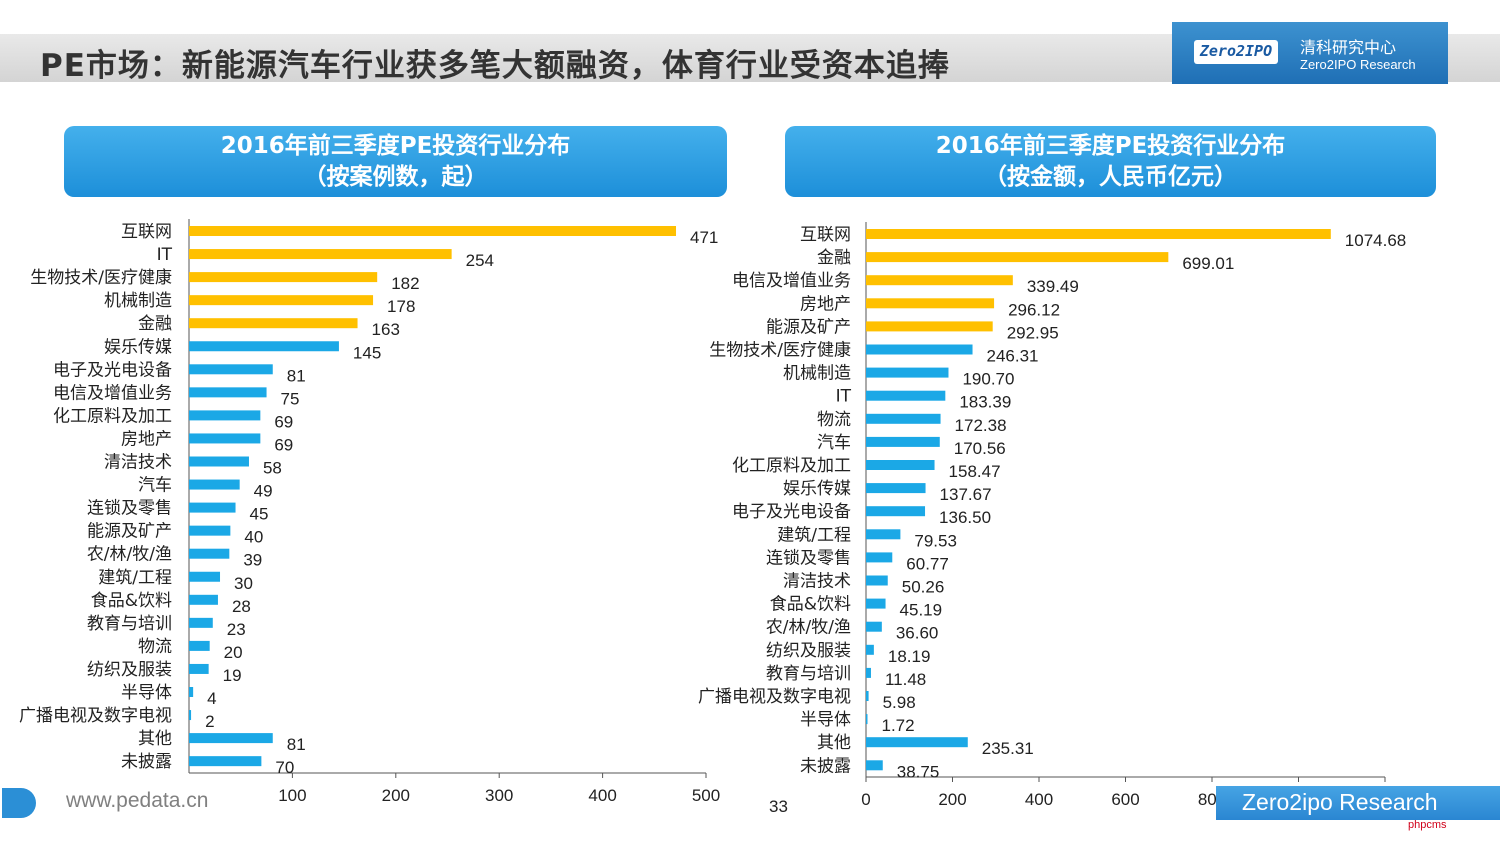 The height and width of the screenshot is (844, 1500). What do you see at coordinates (791, 512) in the screenshot?
I see `right-category-label: 电子及光电设备` at bounding box center [791, 512].